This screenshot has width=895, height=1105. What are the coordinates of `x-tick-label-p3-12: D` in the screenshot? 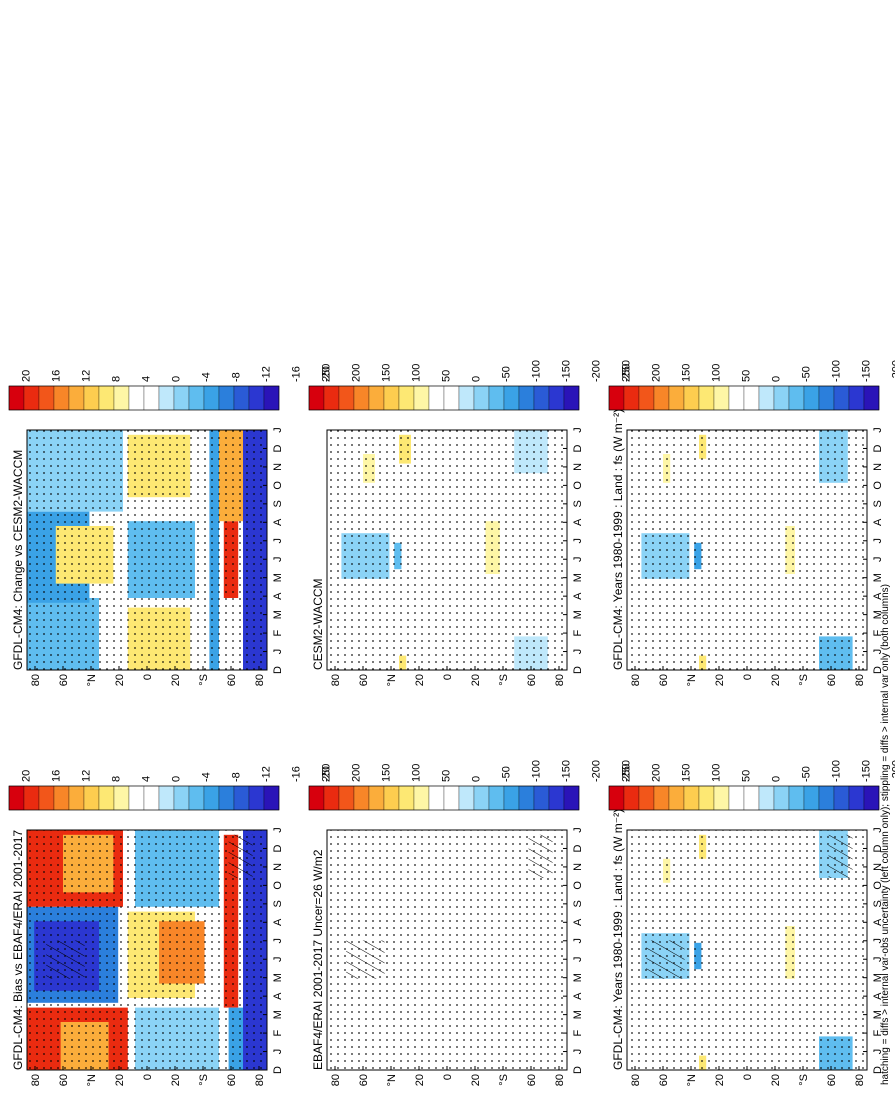 It's located at (578, 848).